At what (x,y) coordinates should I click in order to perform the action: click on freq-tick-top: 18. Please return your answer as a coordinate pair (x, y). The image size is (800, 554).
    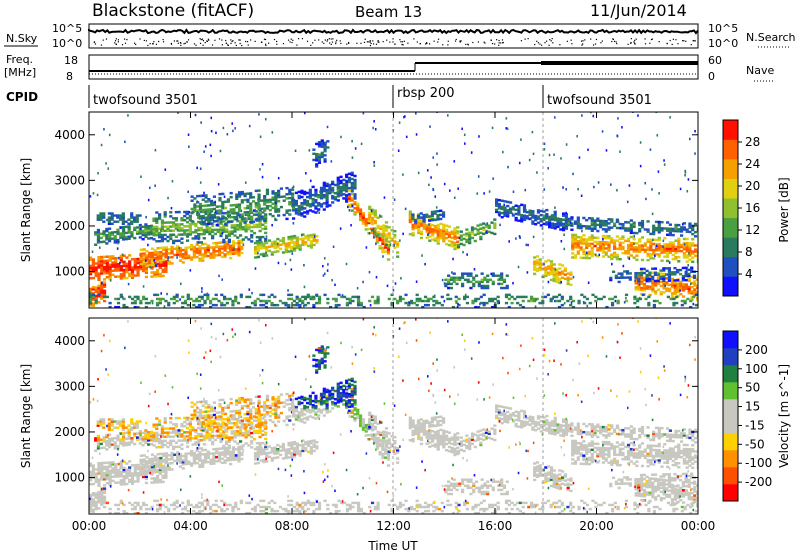
    Looking at the image, I should click on (71, 60).